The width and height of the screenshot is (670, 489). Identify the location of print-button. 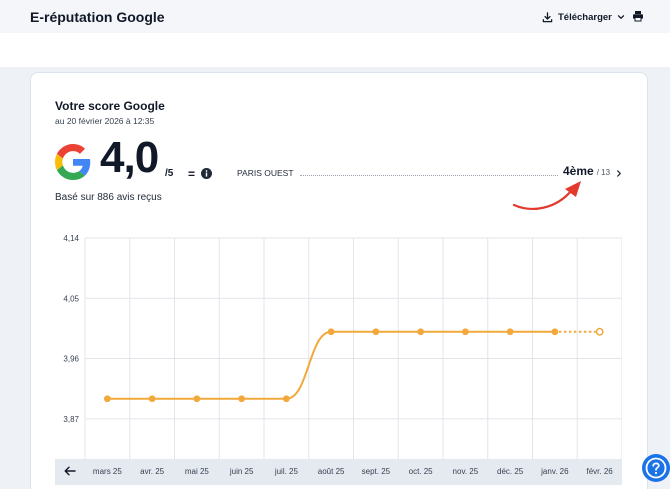
(638, 18).